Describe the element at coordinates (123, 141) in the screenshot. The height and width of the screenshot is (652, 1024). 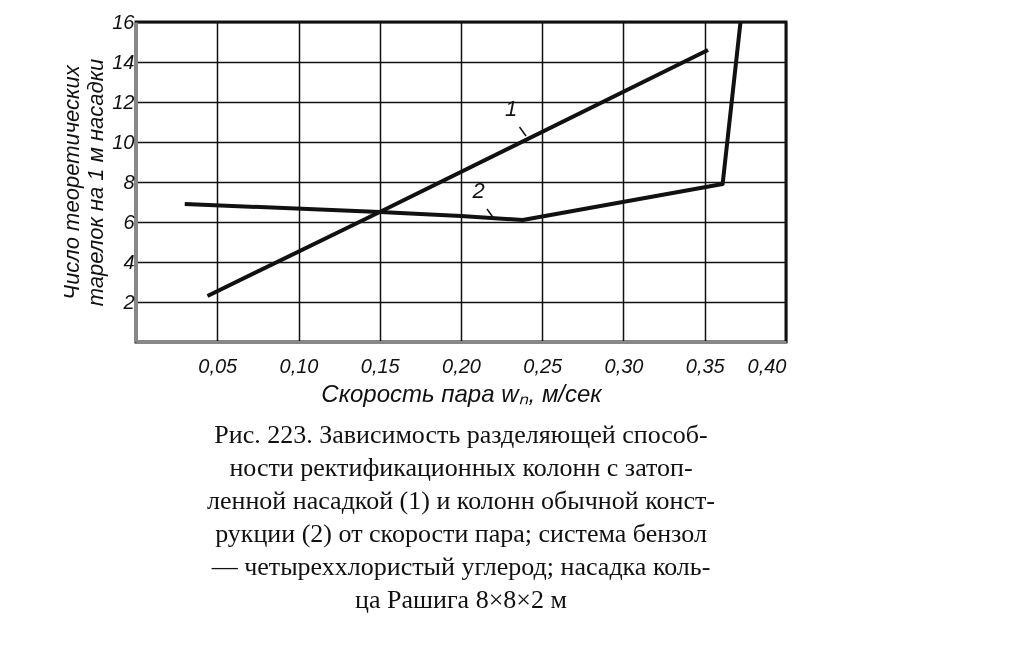
I see `y-tick-label: 10` at that location.